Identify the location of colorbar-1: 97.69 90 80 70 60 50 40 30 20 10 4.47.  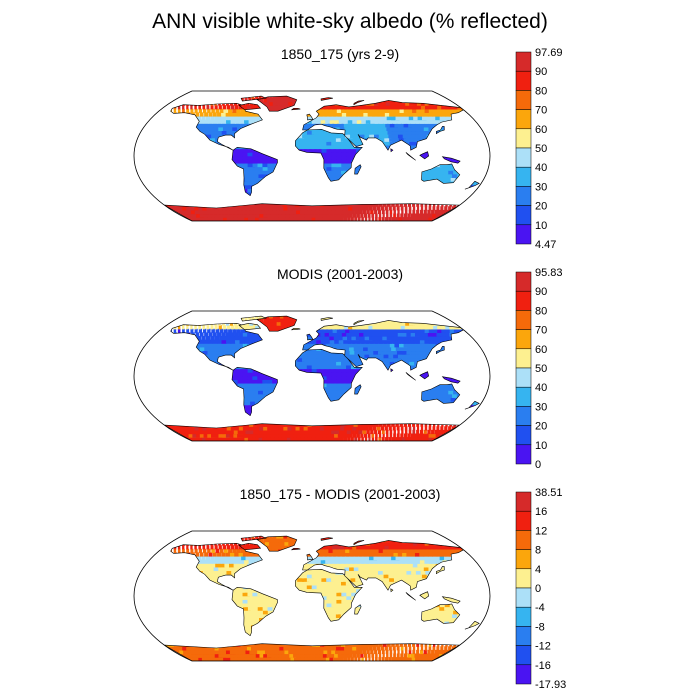
(539, 149).